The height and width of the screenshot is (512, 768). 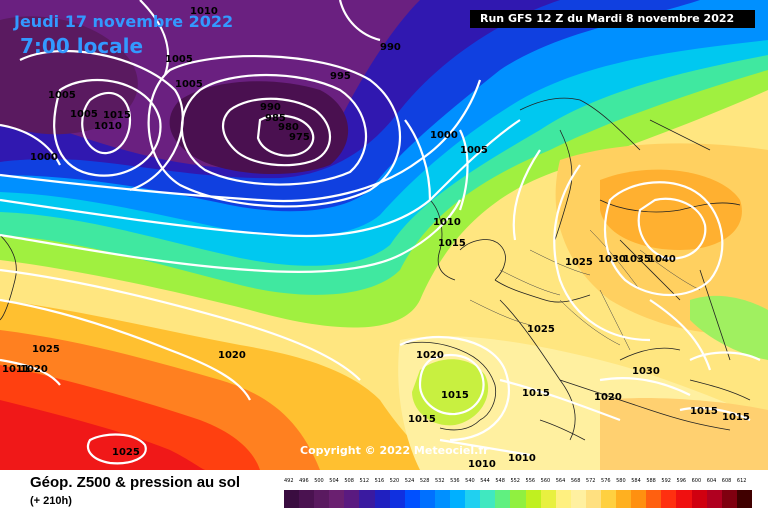 What do you see at coordinates (319, 481) in the screenshot?
I see `scale-tick-label: 500` at bounding box center [319, 481].